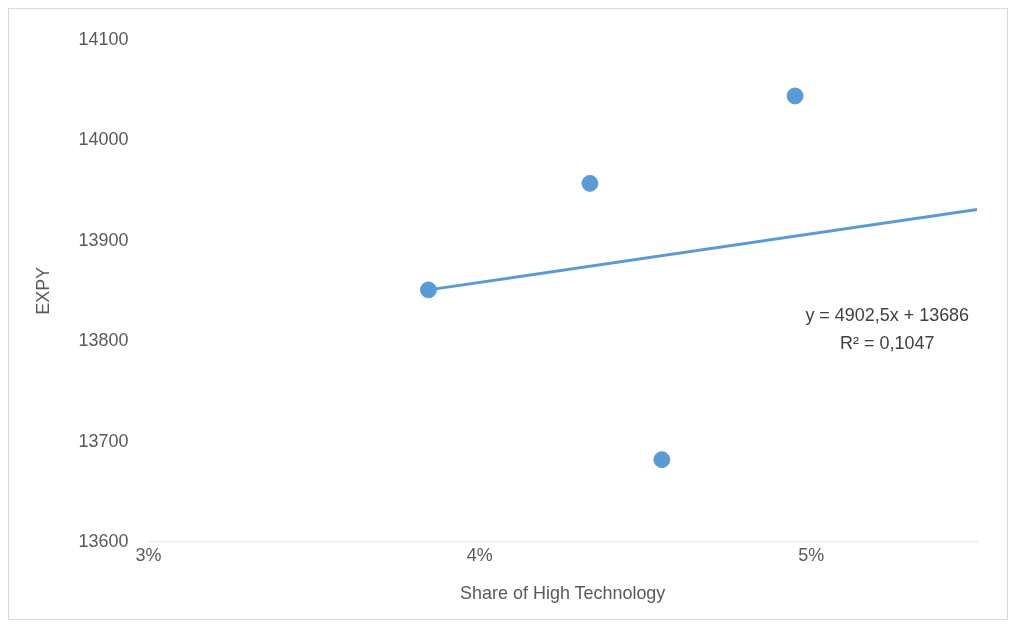  What do you see at coordinates (42, 290) in the screenshot?
I see `y-axis-title: EXPY` at bounding box center [42, 290].